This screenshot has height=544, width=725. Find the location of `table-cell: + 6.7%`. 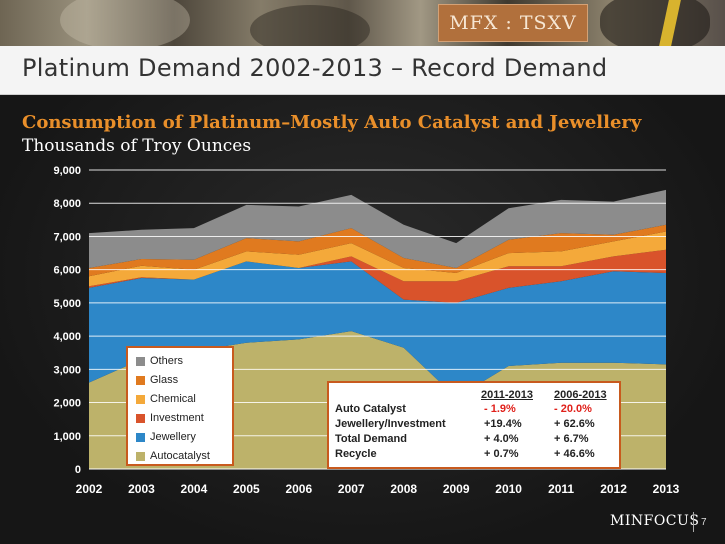

table-cell: + 6.7% is located at coordinates (571, 439).